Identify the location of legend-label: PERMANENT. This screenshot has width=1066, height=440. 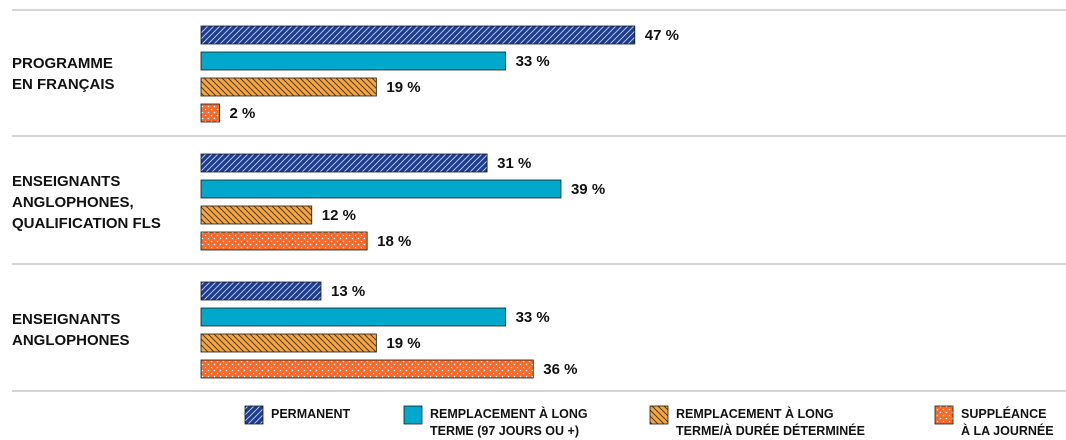
(311, 414).